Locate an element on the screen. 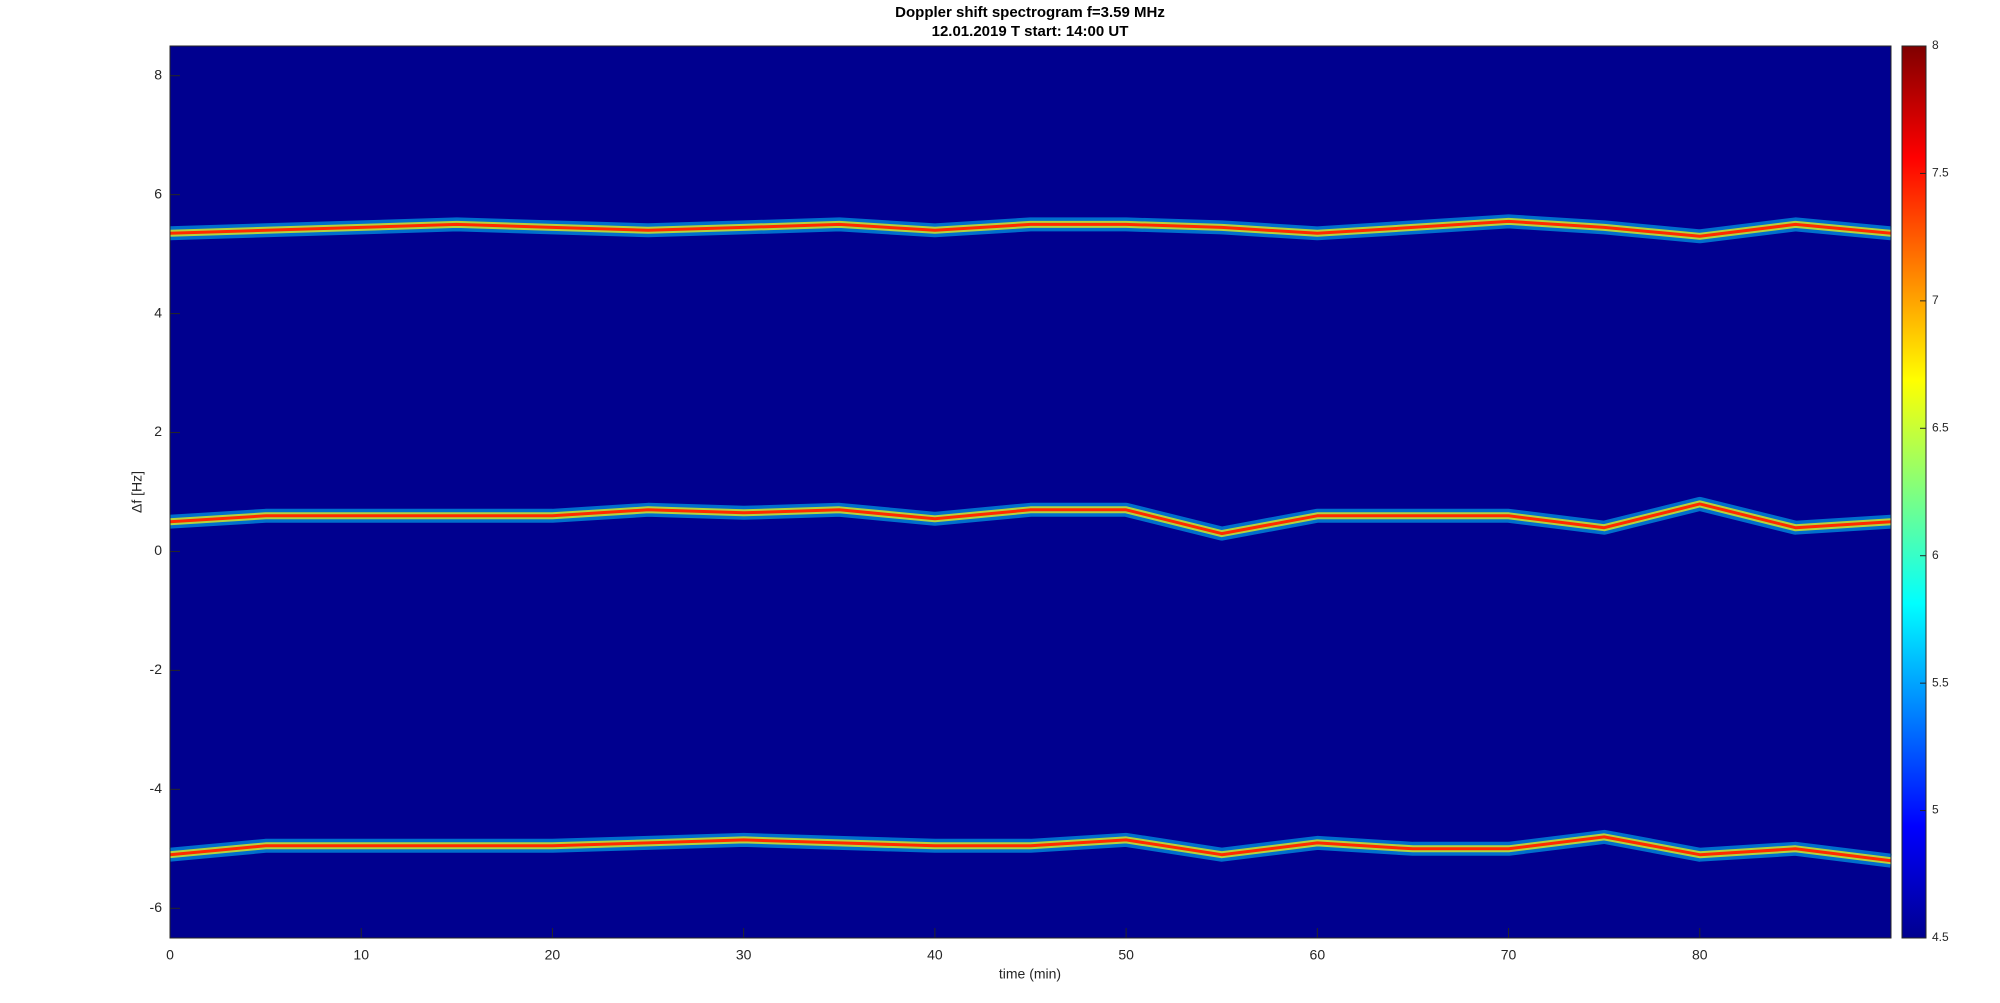 The width and height of the screenshot is (2000, 1003). y-tick-label: 4 is located at coordinates (158, 312).